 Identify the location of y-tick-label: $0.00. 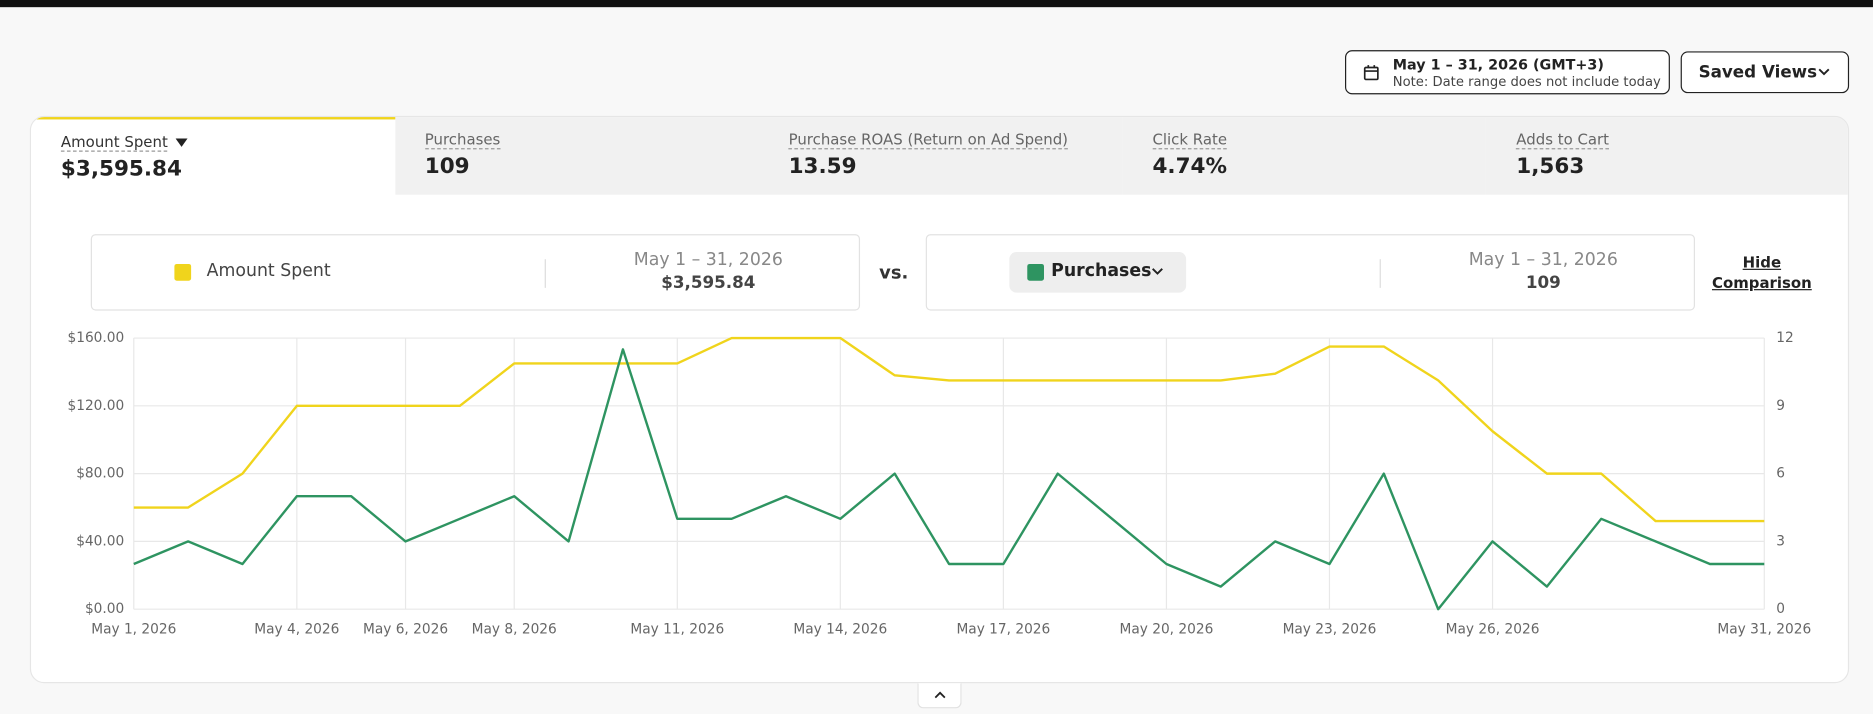
(104, 609).